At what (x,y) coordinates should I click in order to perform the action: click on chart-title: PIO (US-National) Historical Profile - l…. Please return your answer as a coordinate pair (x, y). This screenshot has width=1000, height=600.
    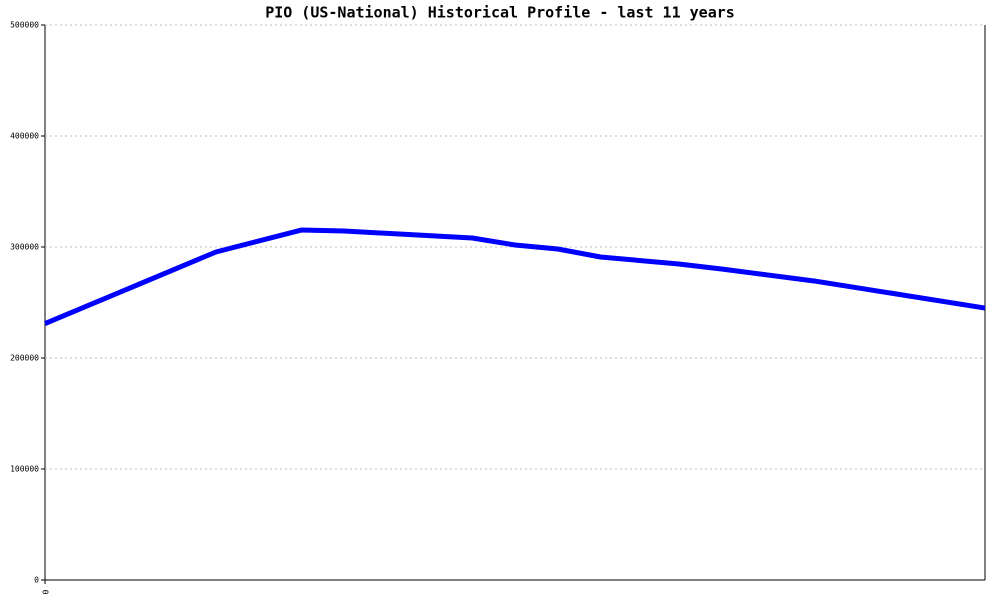
    Looking at the image, I should click on (500, 13).